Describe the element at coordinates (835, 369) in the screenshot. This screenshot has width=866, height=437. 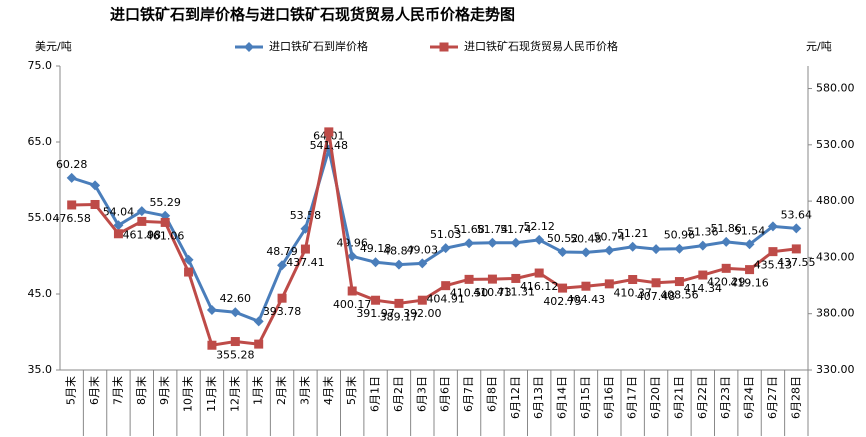
I see `y2-tick-label: 330.00` at that location.